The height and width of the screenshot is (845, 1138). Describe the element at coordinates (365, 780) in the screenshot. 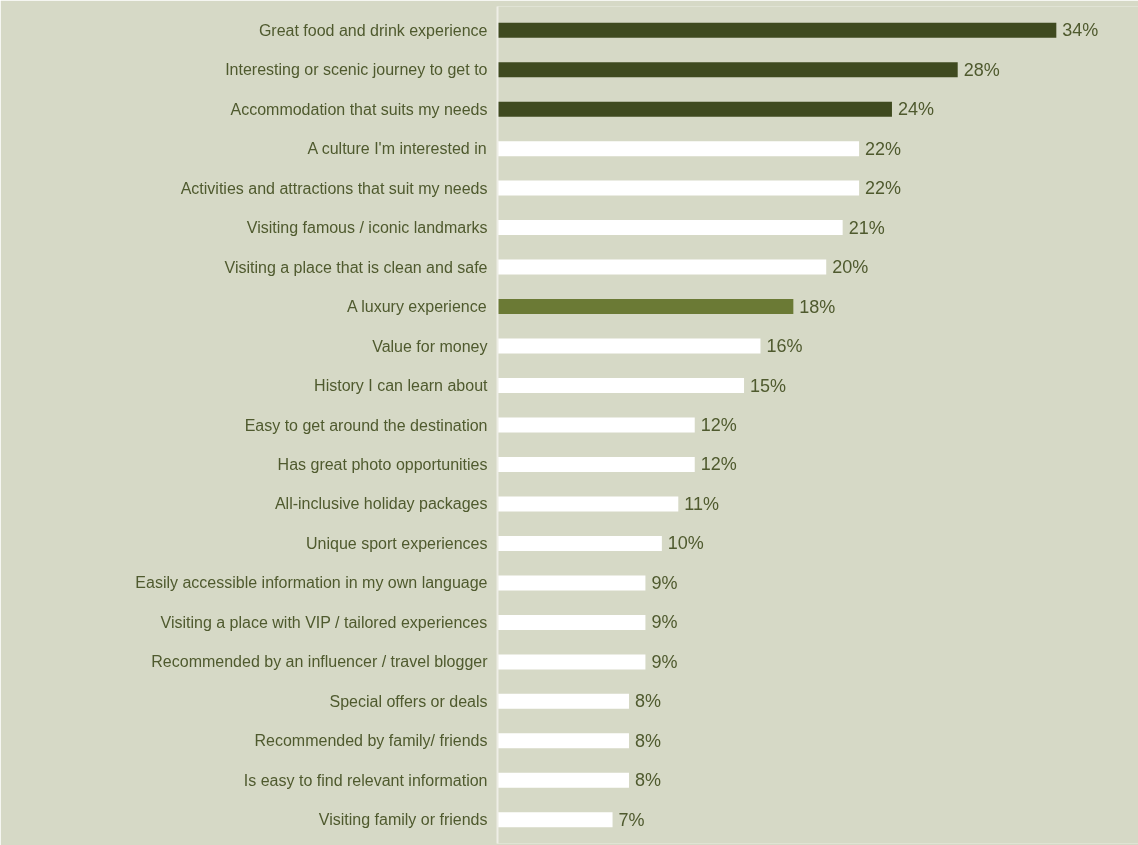

I see `y-tick-label: Is easy to find relevant information` at that location.